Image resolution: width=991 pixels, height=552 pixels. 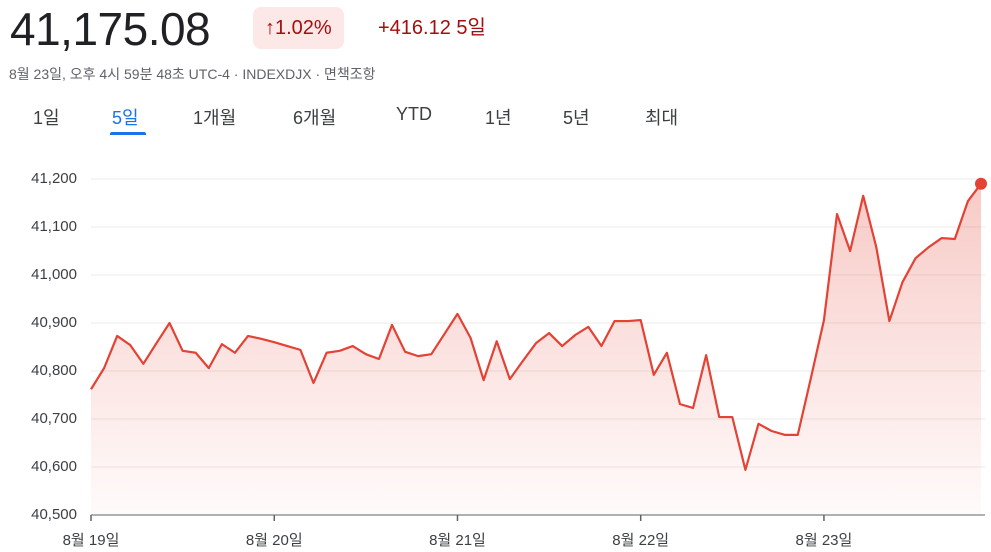 What do you see at coordinates (640, 540) in the screenshot?
I see `x-tick-label: 8월 22일` at bounding box center [640, 540].